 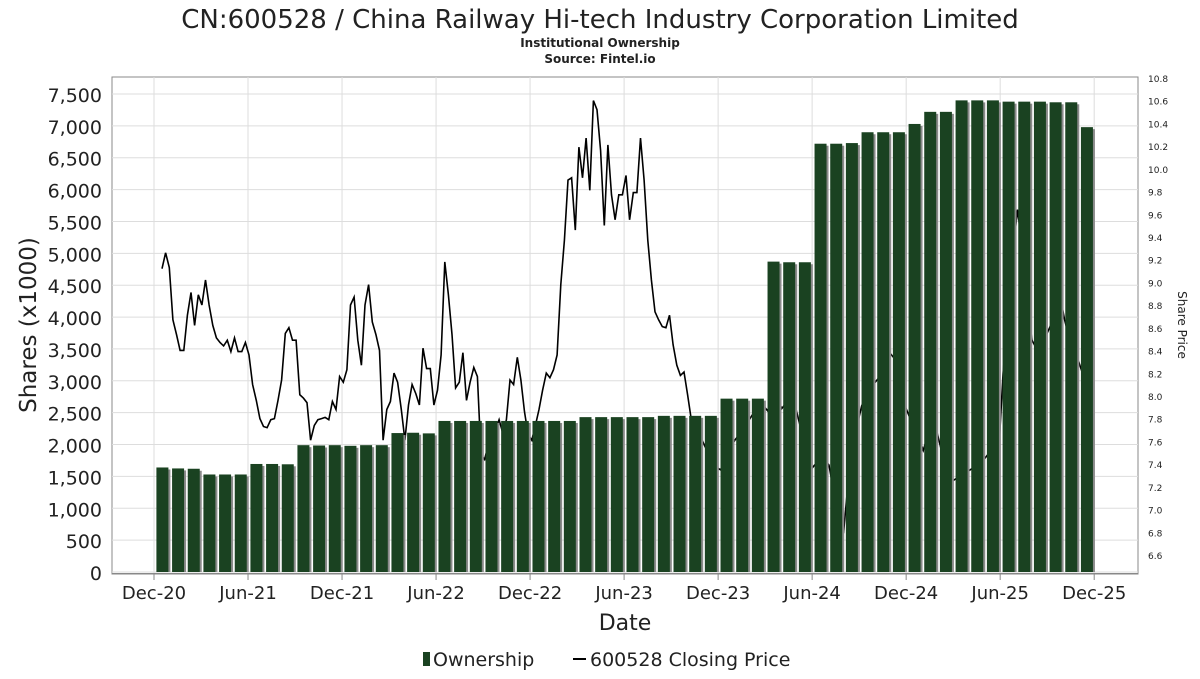 I want to click on y-tick-label: 2,500, so click(x=75, y=415).